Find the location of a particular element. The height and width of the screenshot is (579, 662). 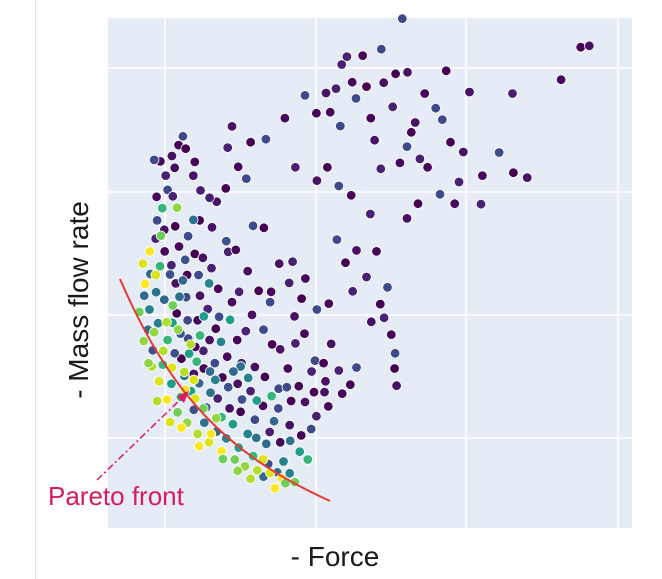

y-axis-label: - Mass flow rate is located at coordinates (78, 300).